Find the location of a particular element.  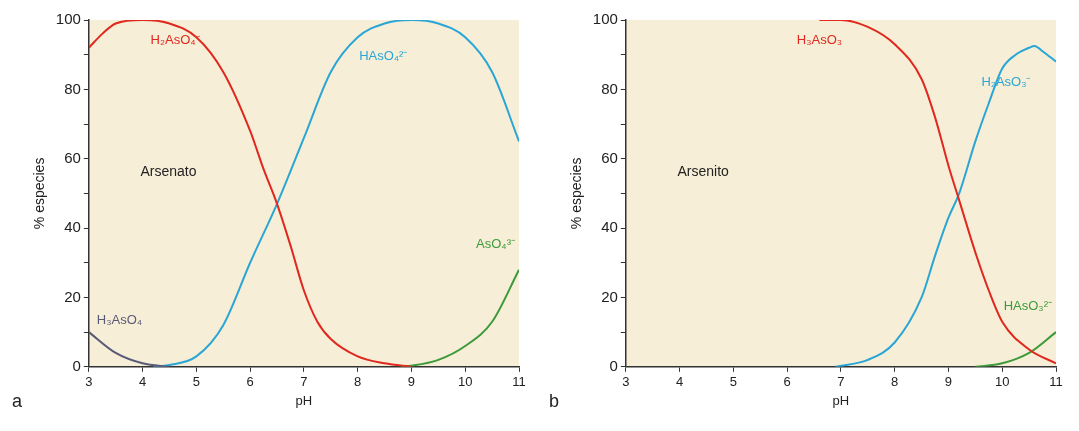

series-label: HAsO₃²⁻ is located at coordinates (1027, 306).